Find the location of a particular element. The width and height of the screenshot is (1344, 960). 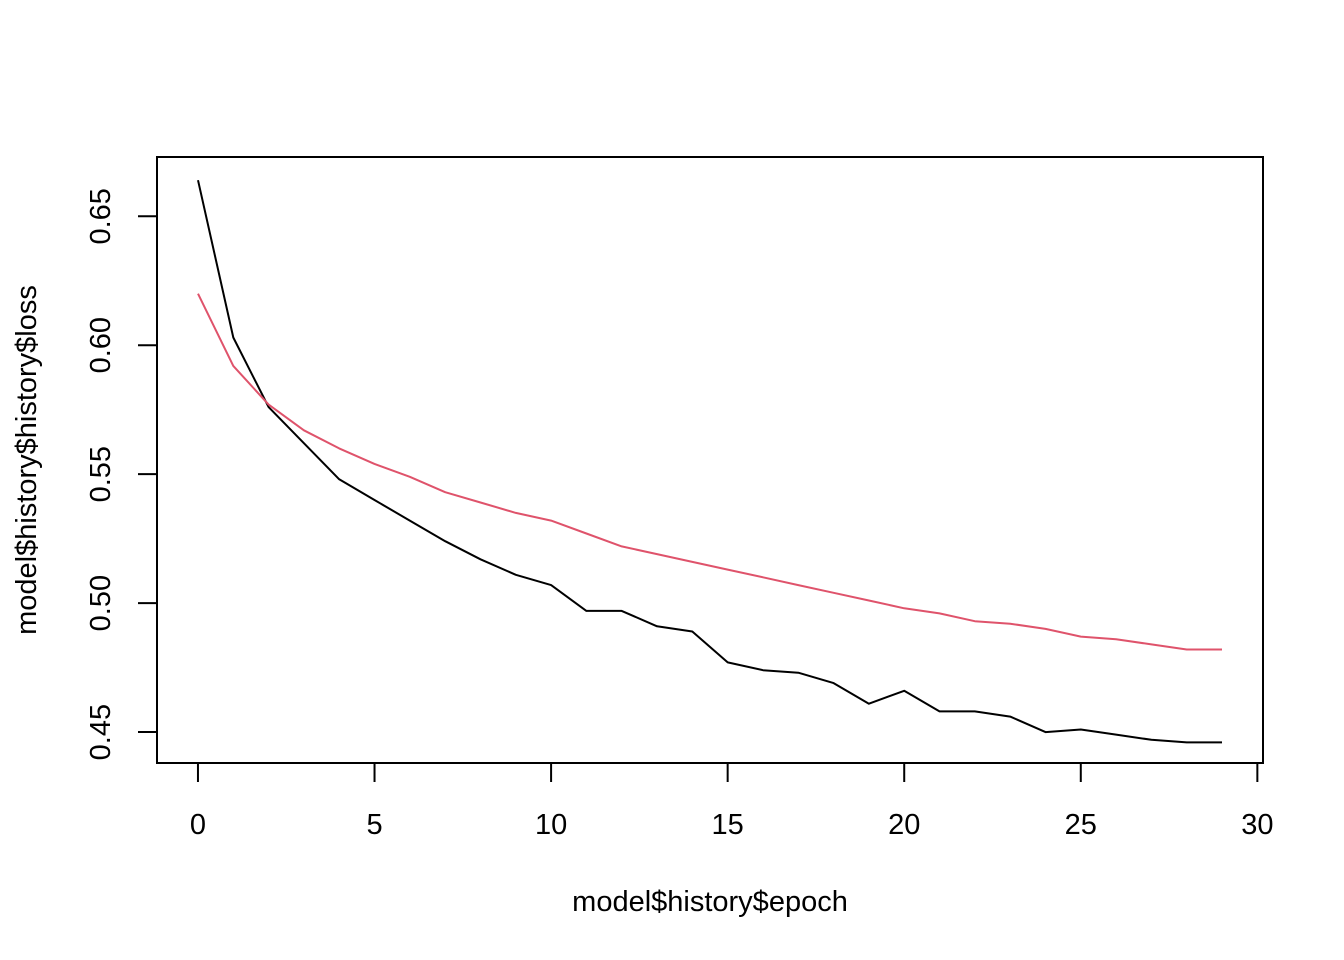

x-tick-label: 5 is located at coordinates (374, 825).